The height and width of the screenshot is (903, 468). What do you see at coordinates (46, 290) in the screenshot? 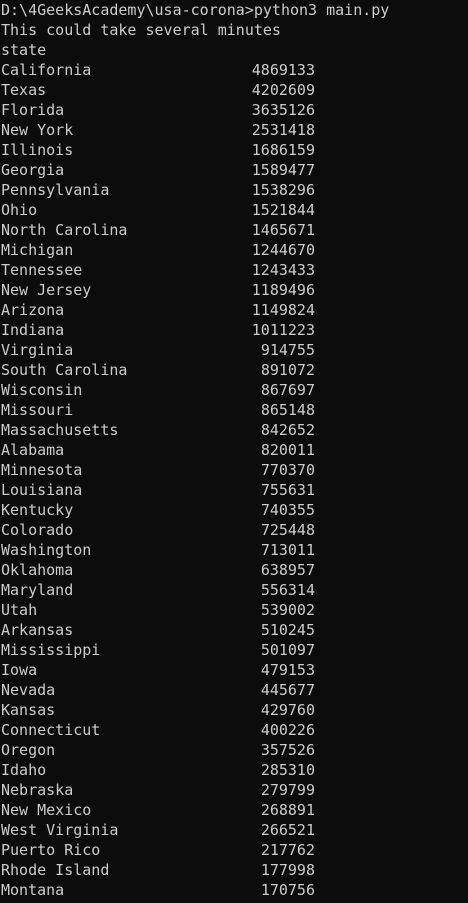
I see `state-name: New Jersey` at bounding box center [46, 290].